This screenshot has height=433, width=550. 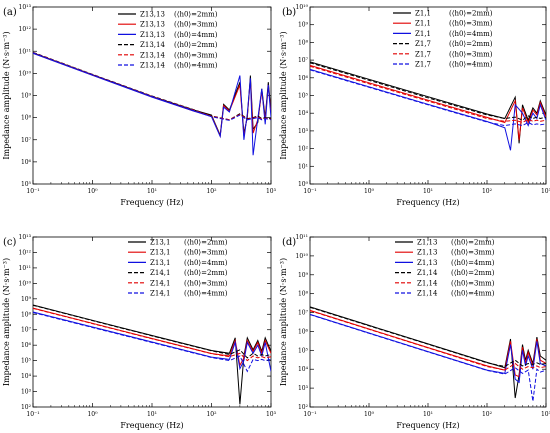 I want to click on y-tick-label: 10¹¹, so click(x=25, y=268).